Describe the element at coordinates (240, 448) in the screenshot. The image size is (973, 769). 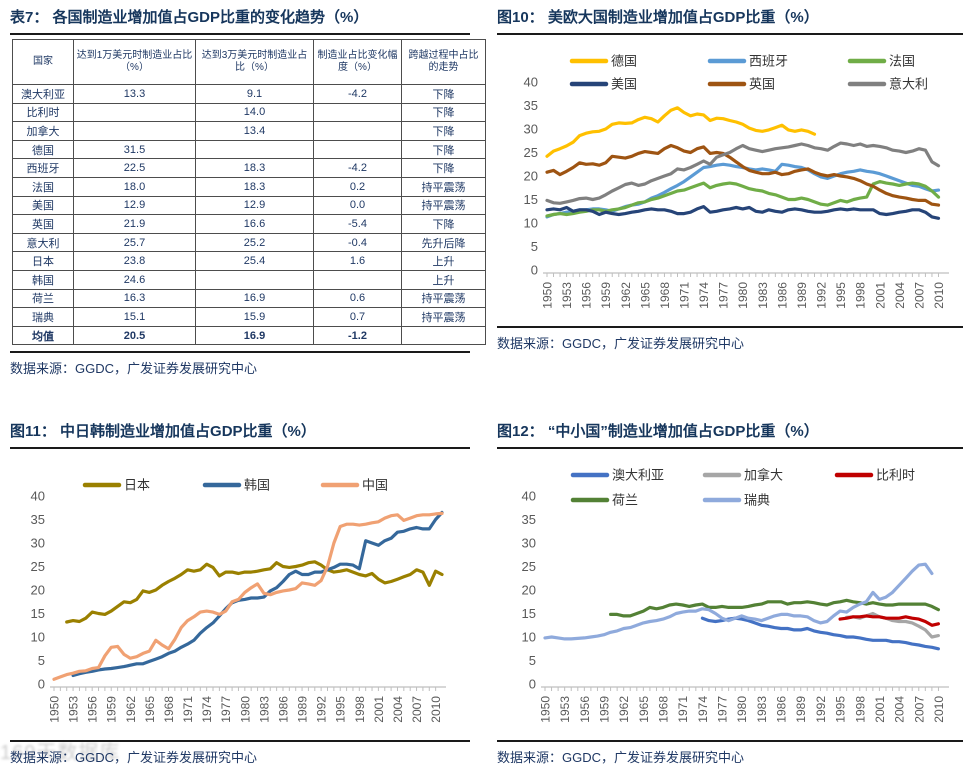
I see `fig11-title-rule` at that location.